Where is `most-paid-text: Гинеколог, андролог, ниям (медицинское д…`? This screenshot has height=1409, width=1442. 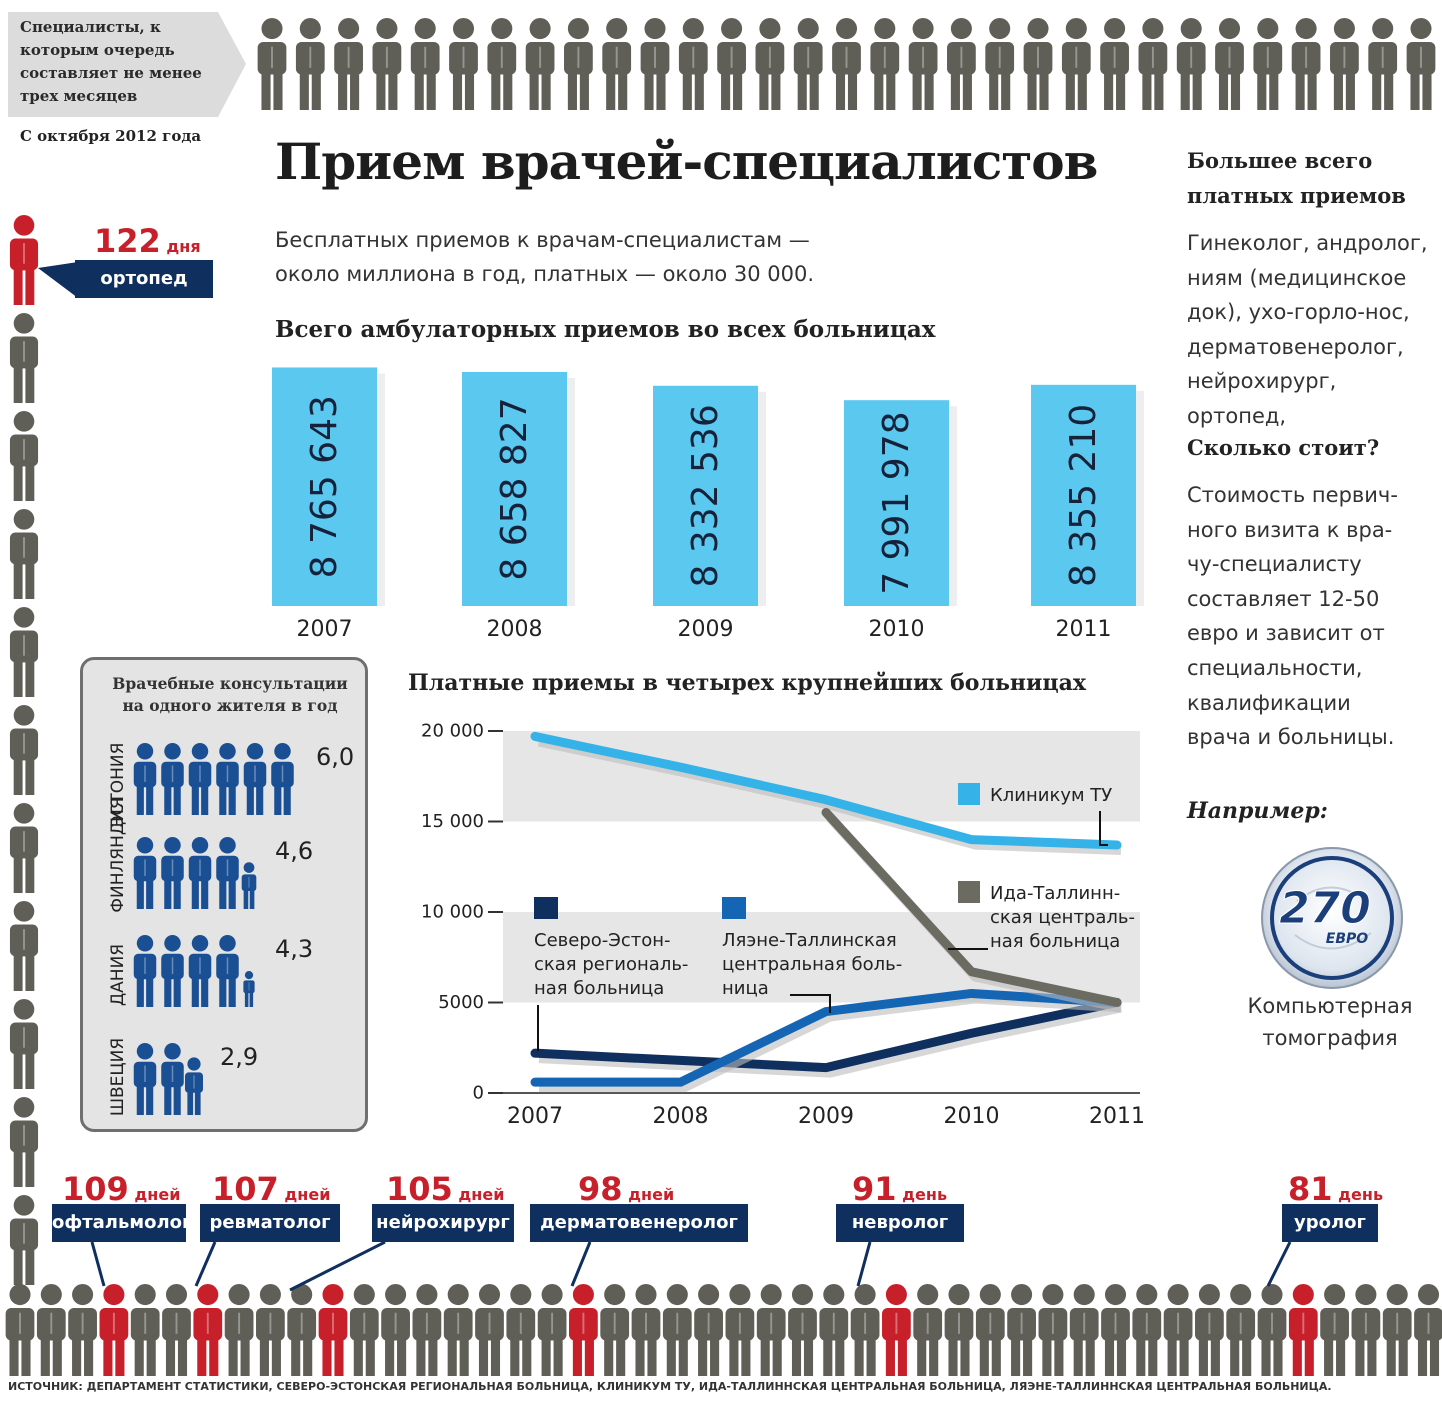
most-paid-text: Гинеколог, андролог, ниям (медицинское д… is located at coordinates (1314, 330).